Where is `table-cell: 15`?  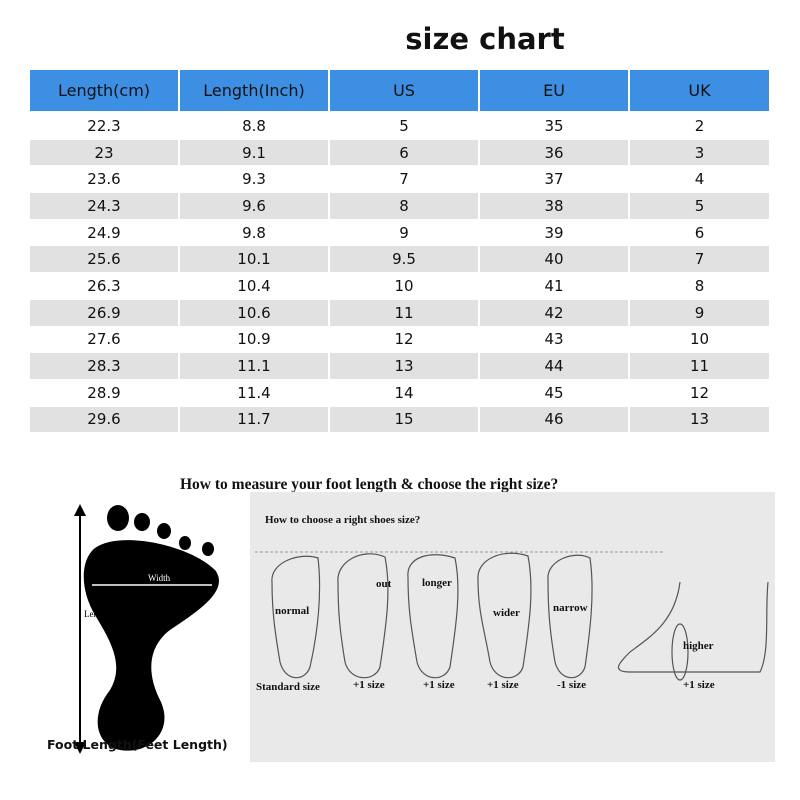 table-cell: 15 is located at coordinates (404, 420).